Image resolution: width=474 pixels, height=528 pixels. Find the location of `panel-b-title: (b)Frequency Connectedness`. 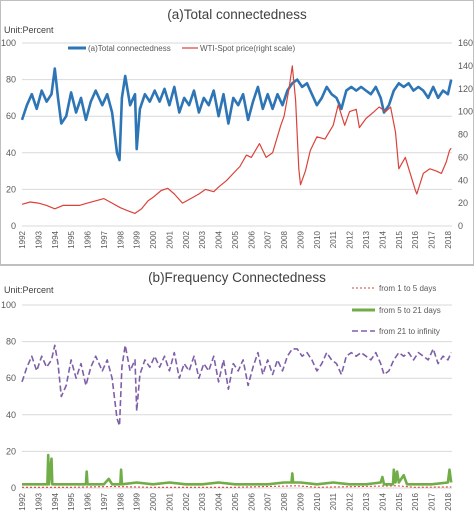

panel-b-title: (b)Frequency Connectedness is located at coordinates (237, 277).